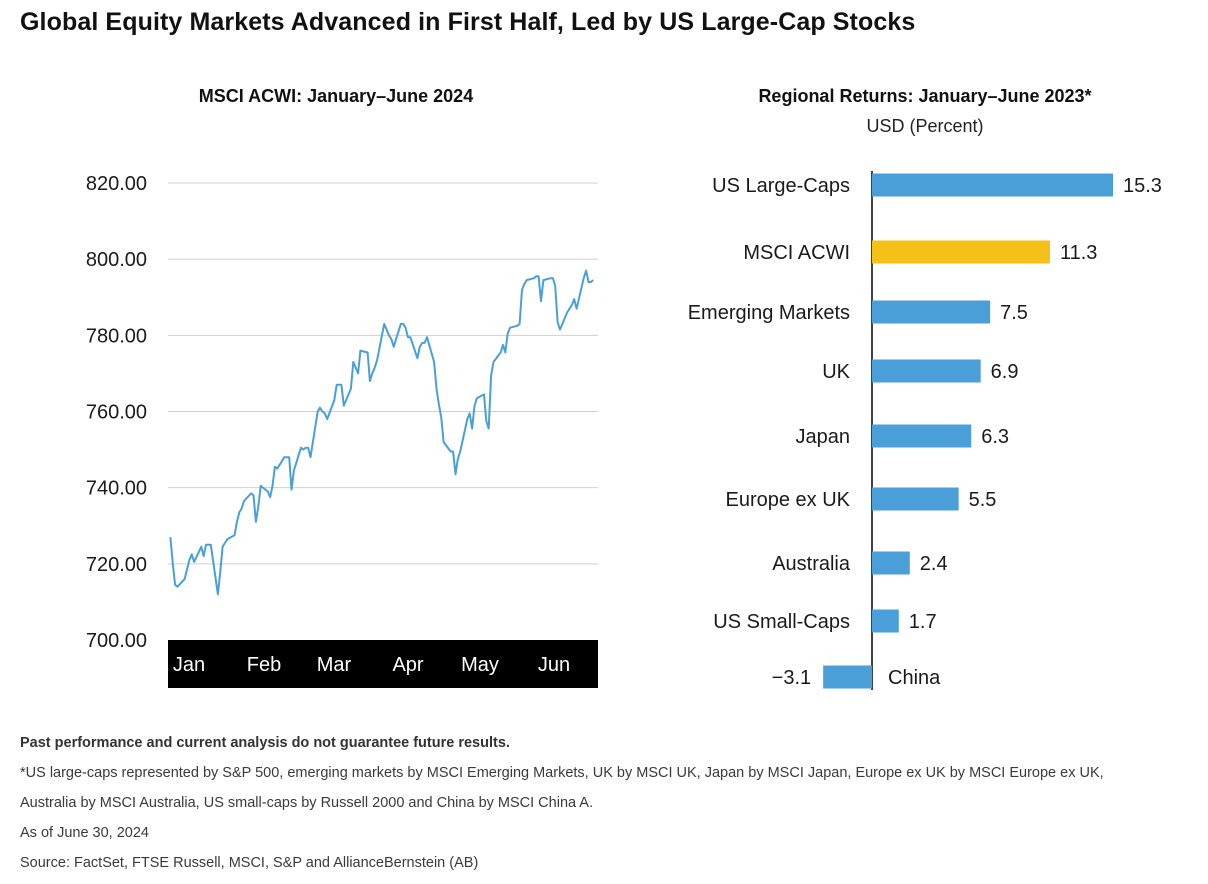 The image size is (1208, 884). What do you see at coordinates (383, 664) in the screenshot?
I see `x-axis-band` at bounding box center [383, 664].